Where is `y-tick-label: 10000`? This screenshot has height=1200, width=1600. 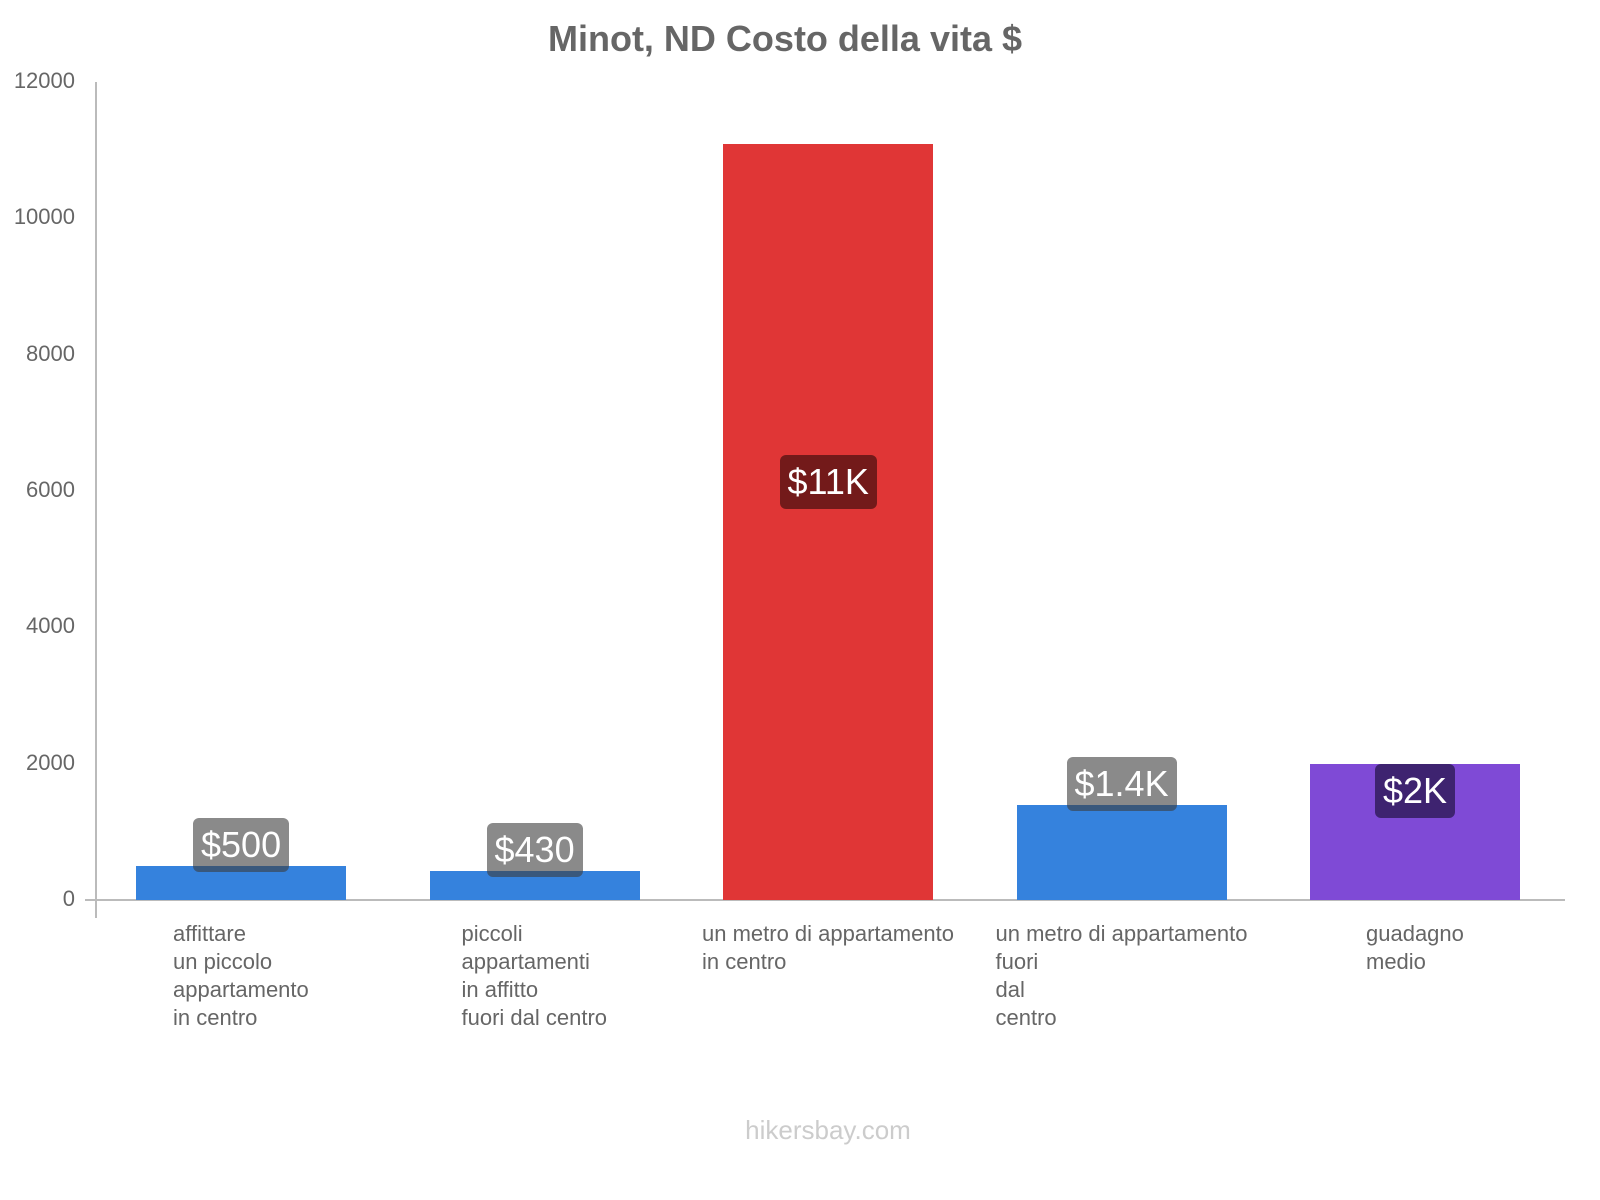
y-tick-label: 10000 is located at coordinates (44, 217).